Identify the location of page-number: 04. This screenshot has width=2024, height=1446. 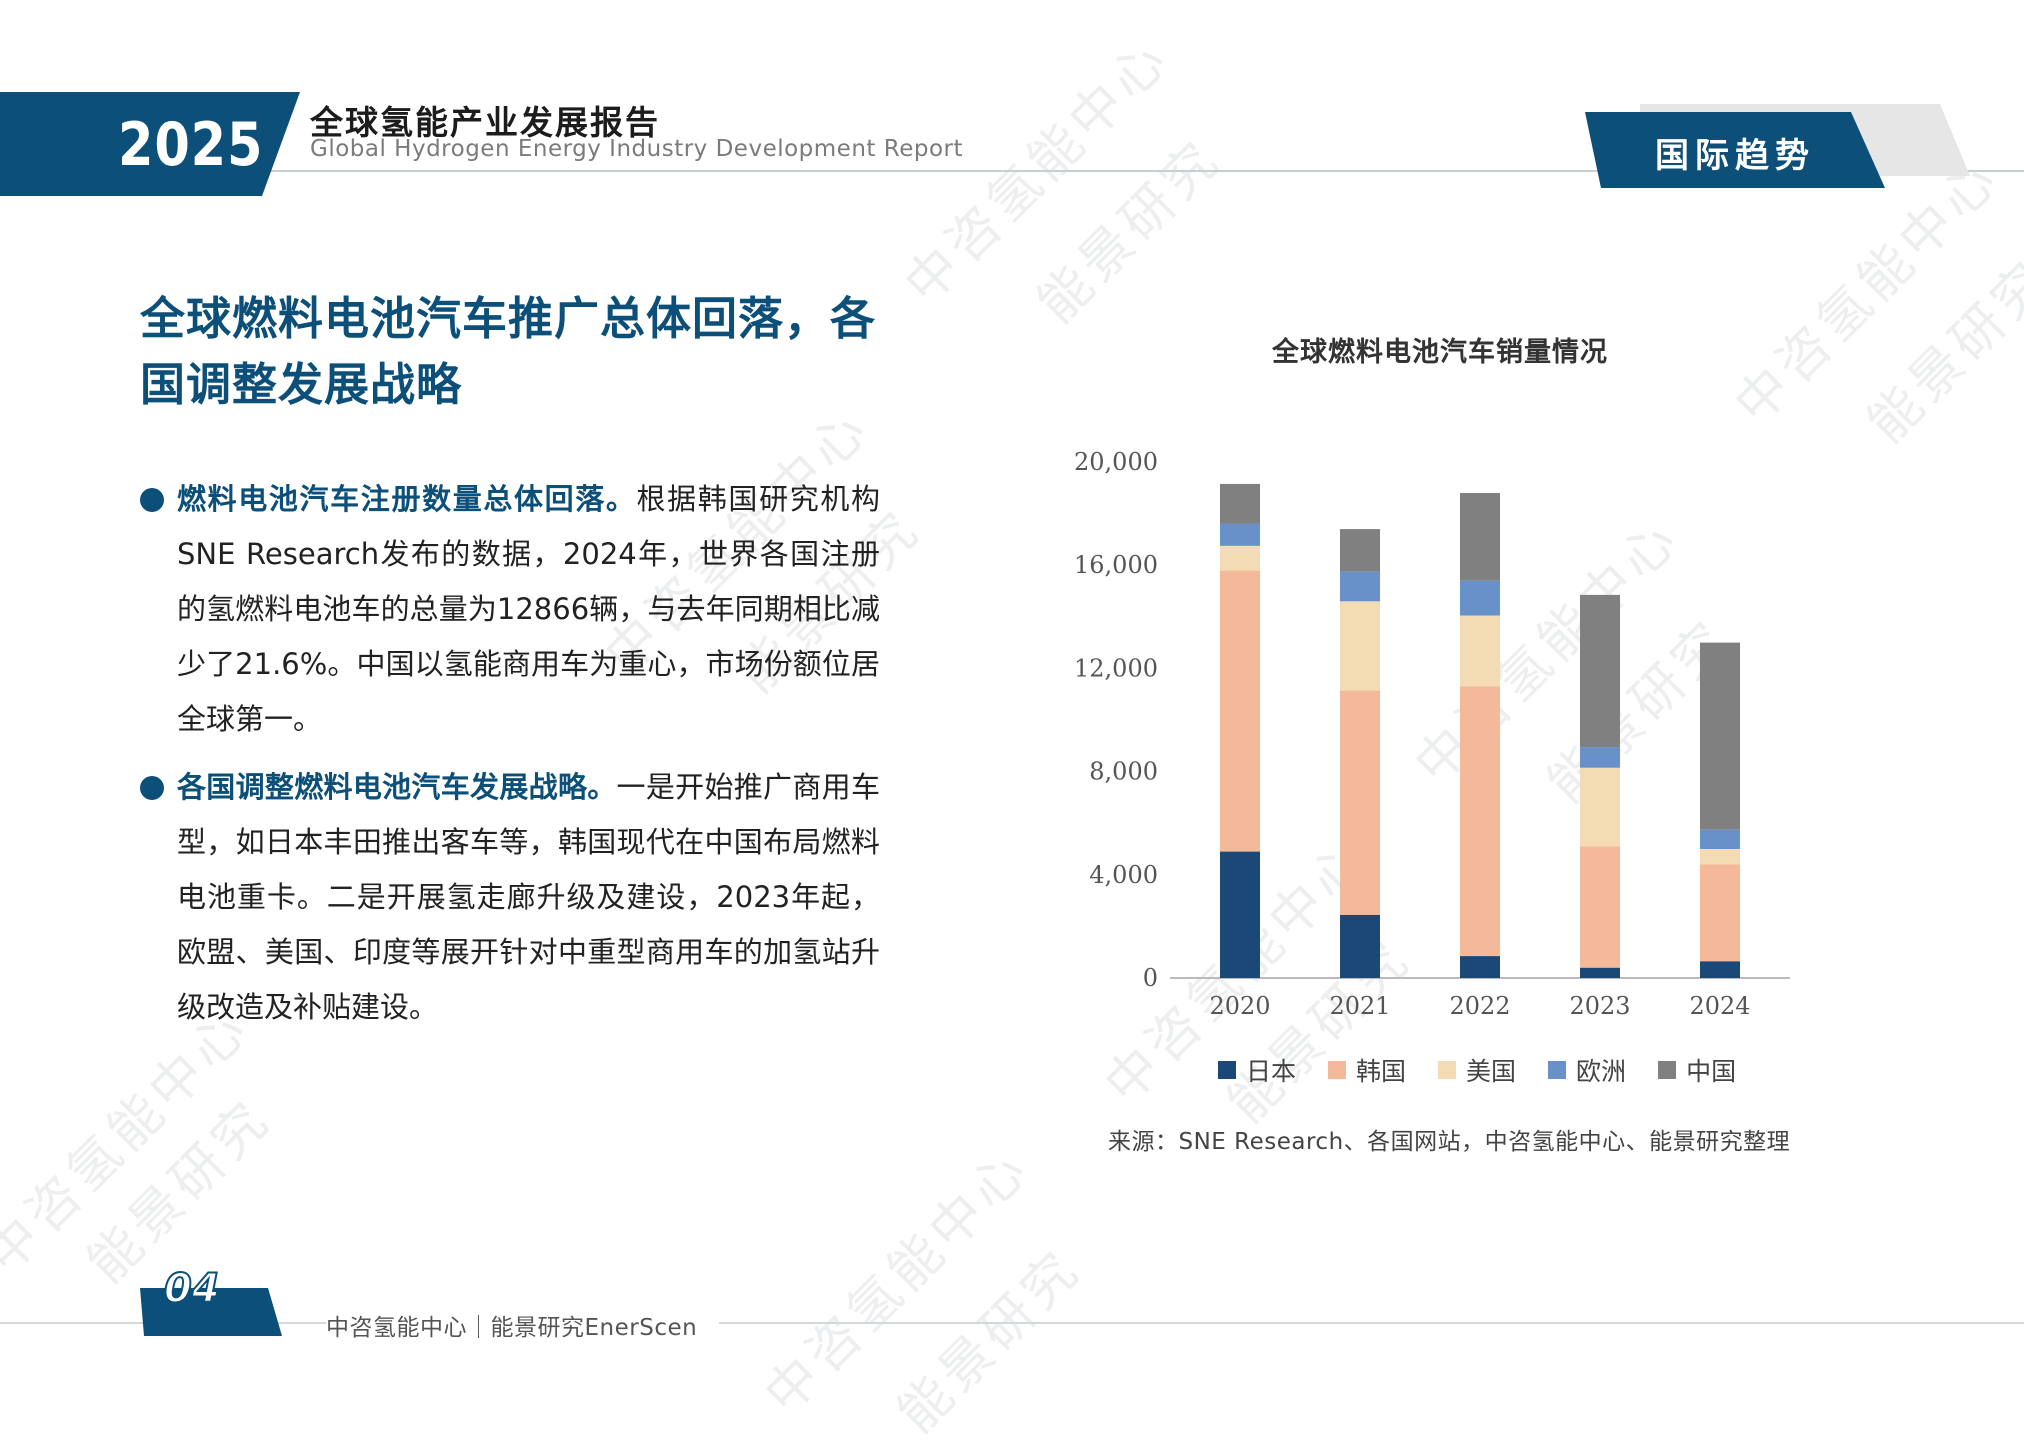
(192, 1289).